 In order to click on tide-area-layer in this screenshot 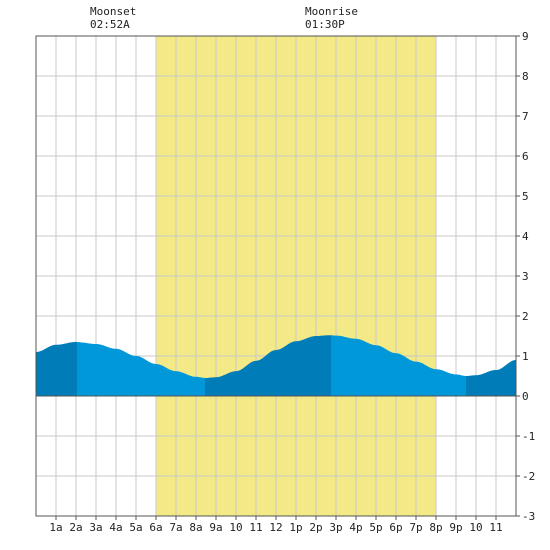, I will do `click(276, 365)`.